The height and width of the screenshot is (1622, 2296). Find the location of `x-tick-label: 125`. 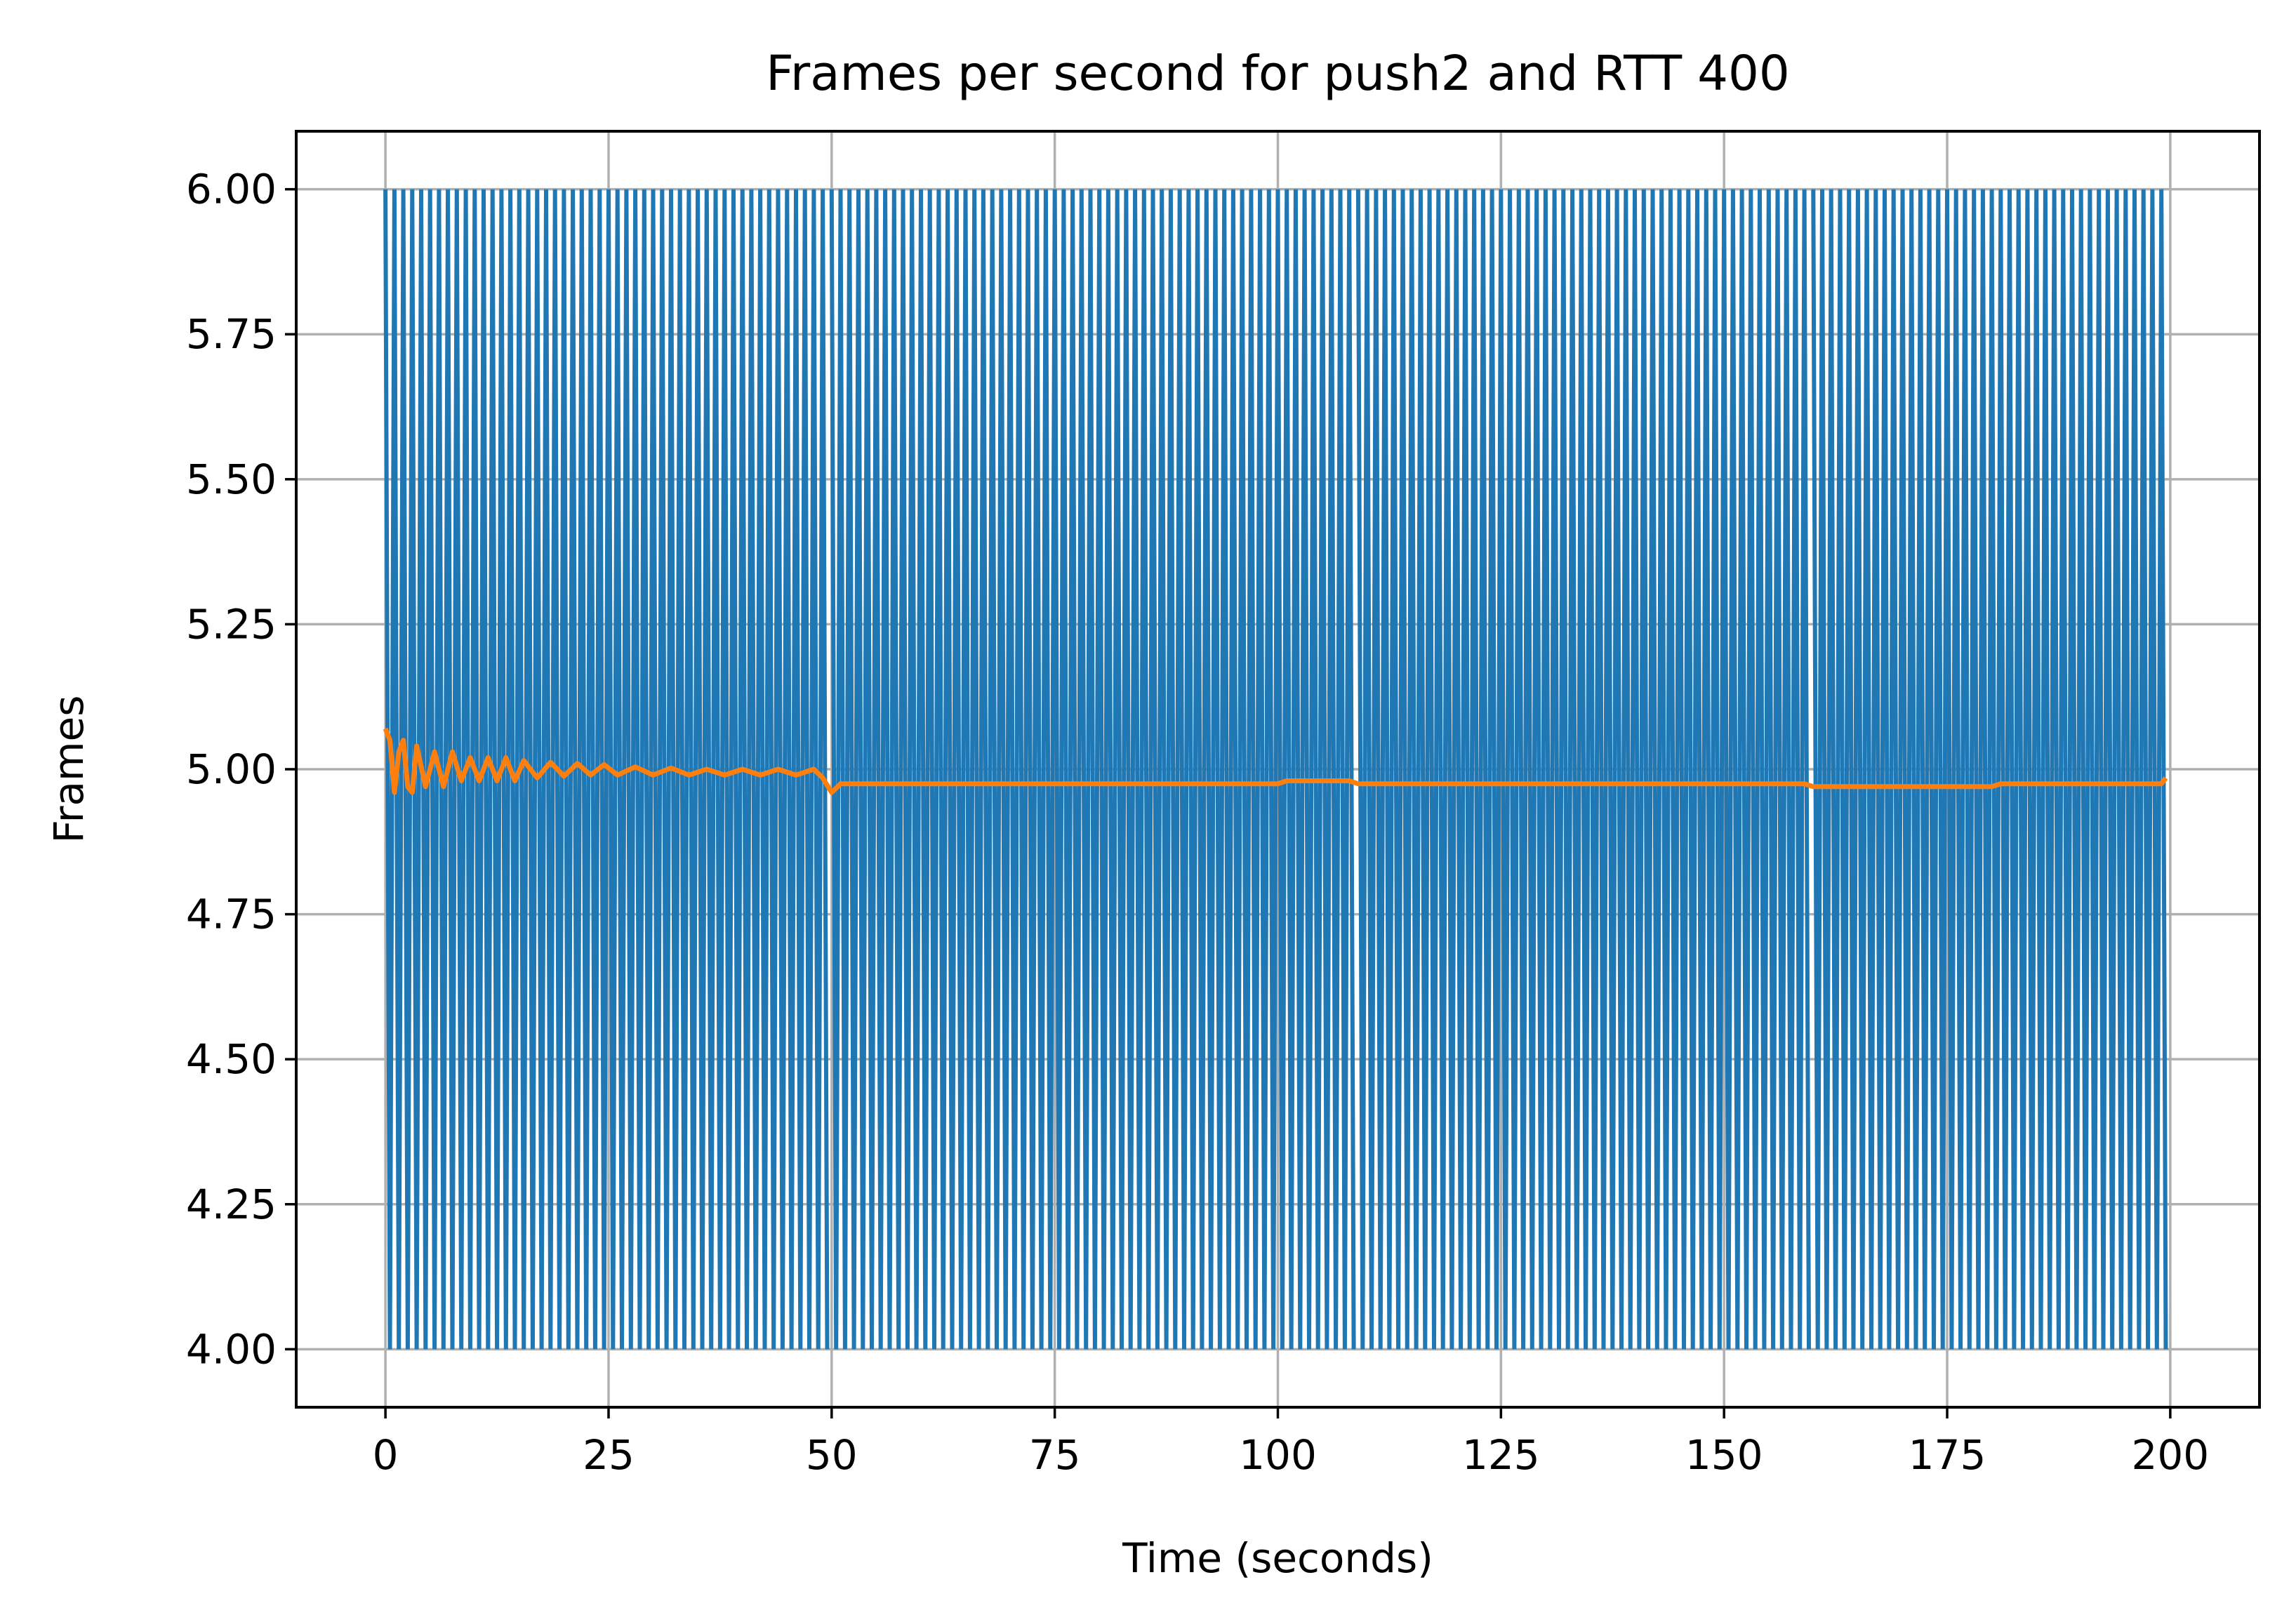

x-tick-label: 125 is located at coordinates (1501, 1455).